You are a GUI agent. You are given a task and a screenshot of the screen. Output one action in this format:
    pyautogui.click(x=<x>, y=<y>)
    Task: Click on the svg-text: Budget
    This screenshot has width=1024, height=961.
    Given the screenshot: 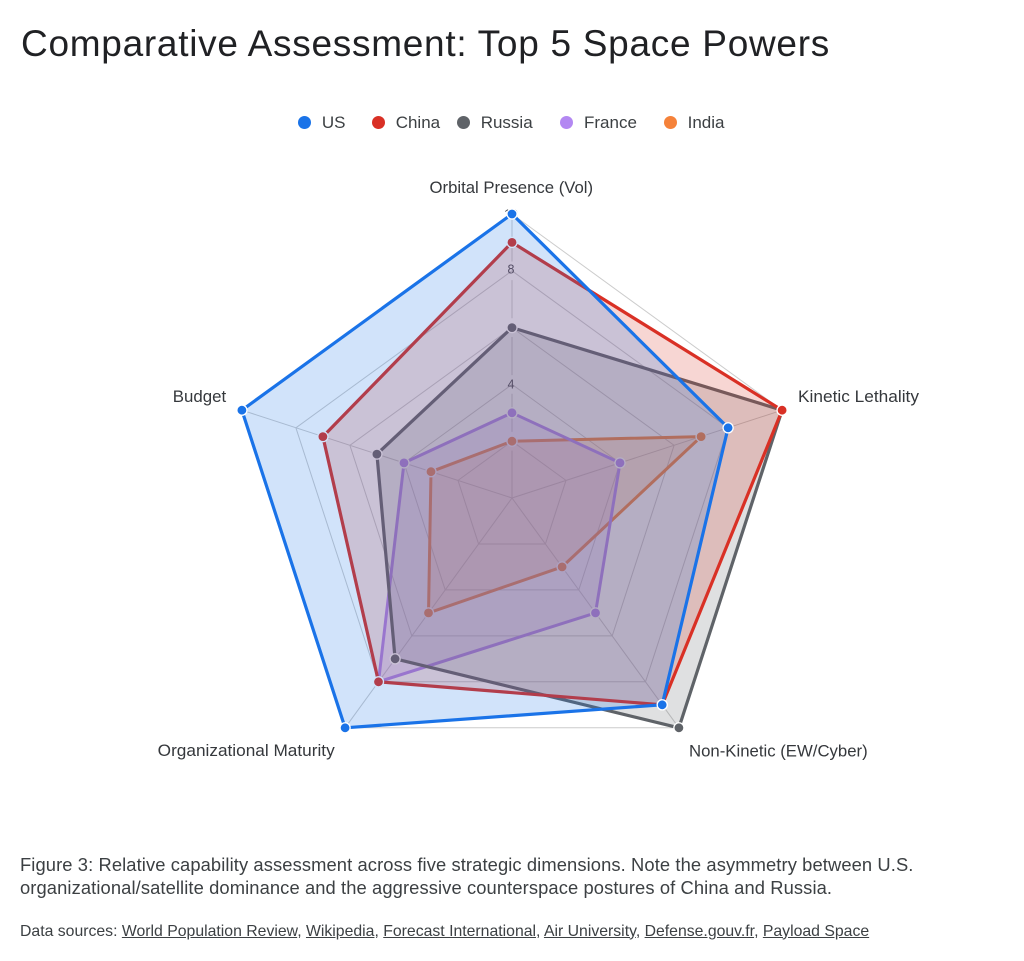 What is the action you would take?
    pyautogui.click(x=200, y=396)
    